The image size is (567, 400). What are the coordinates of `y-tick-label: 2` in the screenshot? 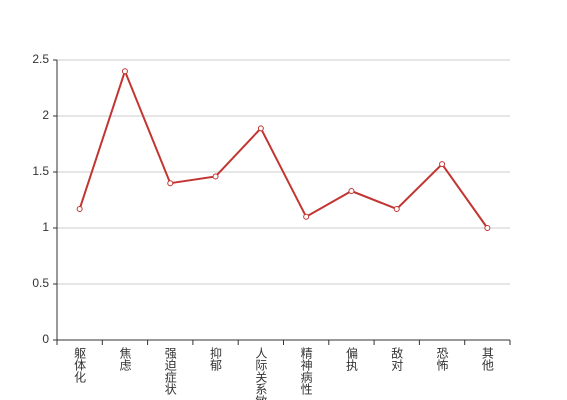 It's located at (45, 115).